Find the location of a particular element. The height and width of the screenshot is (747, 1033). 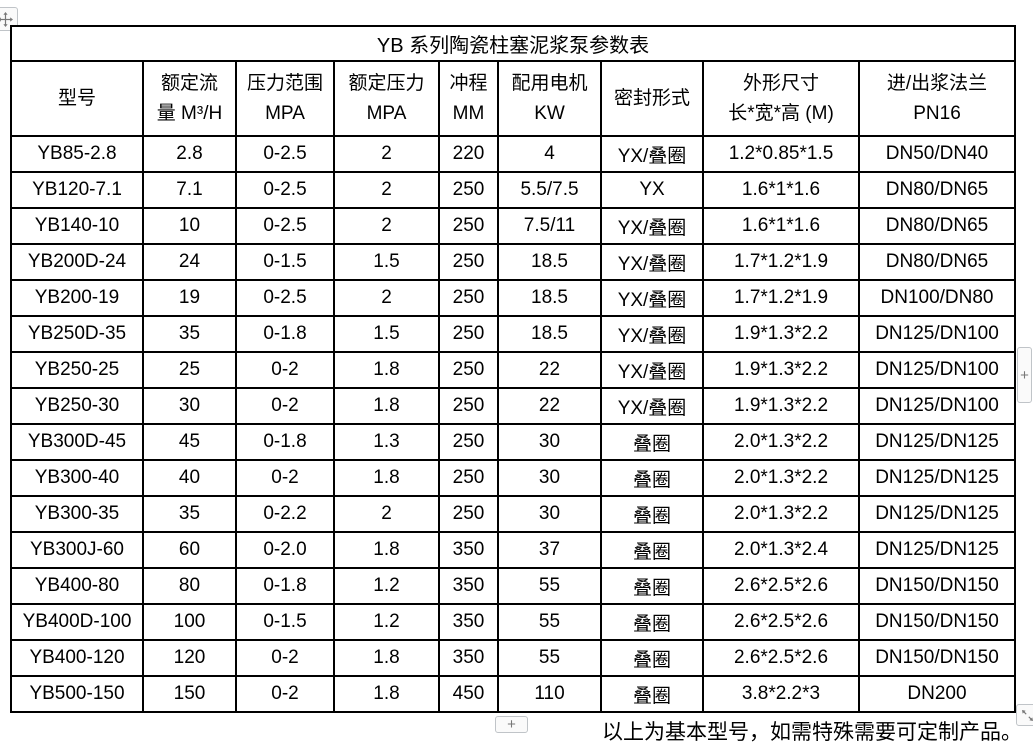

table-cell: 0-2.2 is located at coordinates (285, 514).